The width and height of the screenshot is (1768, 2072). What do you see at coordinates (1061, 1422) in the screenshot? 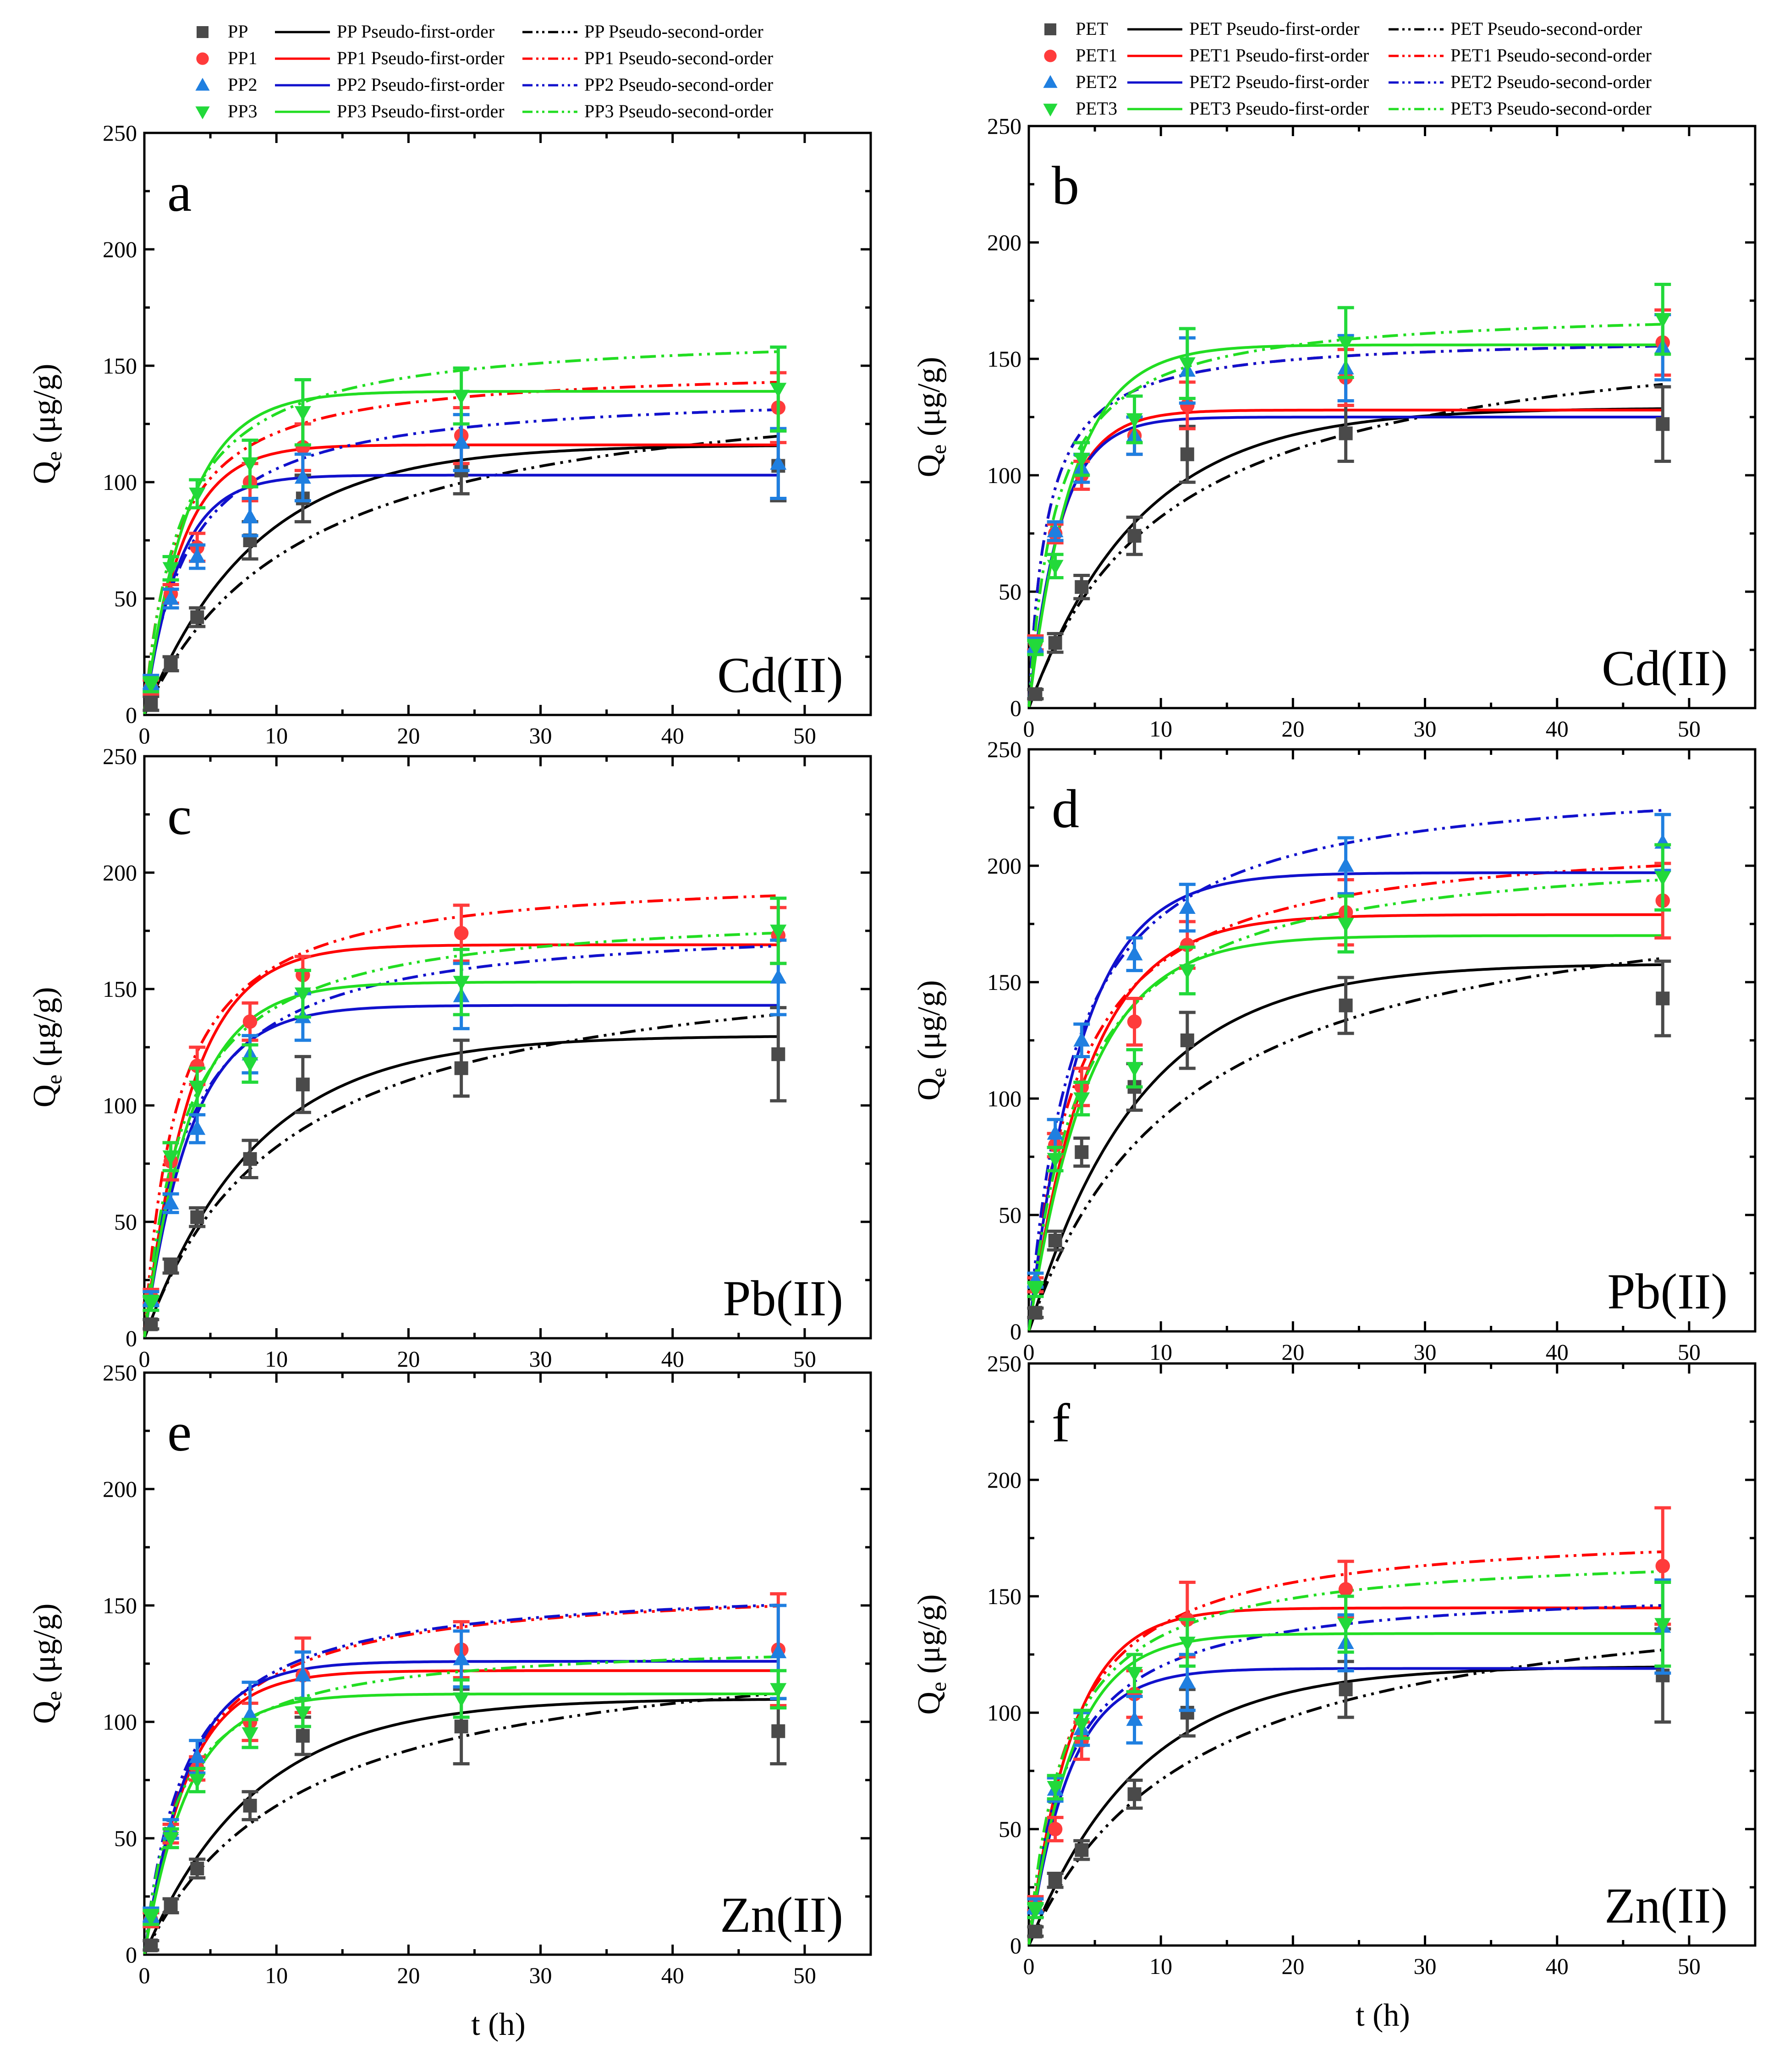
I see `panel-letter: f` at bounding box center [1061, 1422].